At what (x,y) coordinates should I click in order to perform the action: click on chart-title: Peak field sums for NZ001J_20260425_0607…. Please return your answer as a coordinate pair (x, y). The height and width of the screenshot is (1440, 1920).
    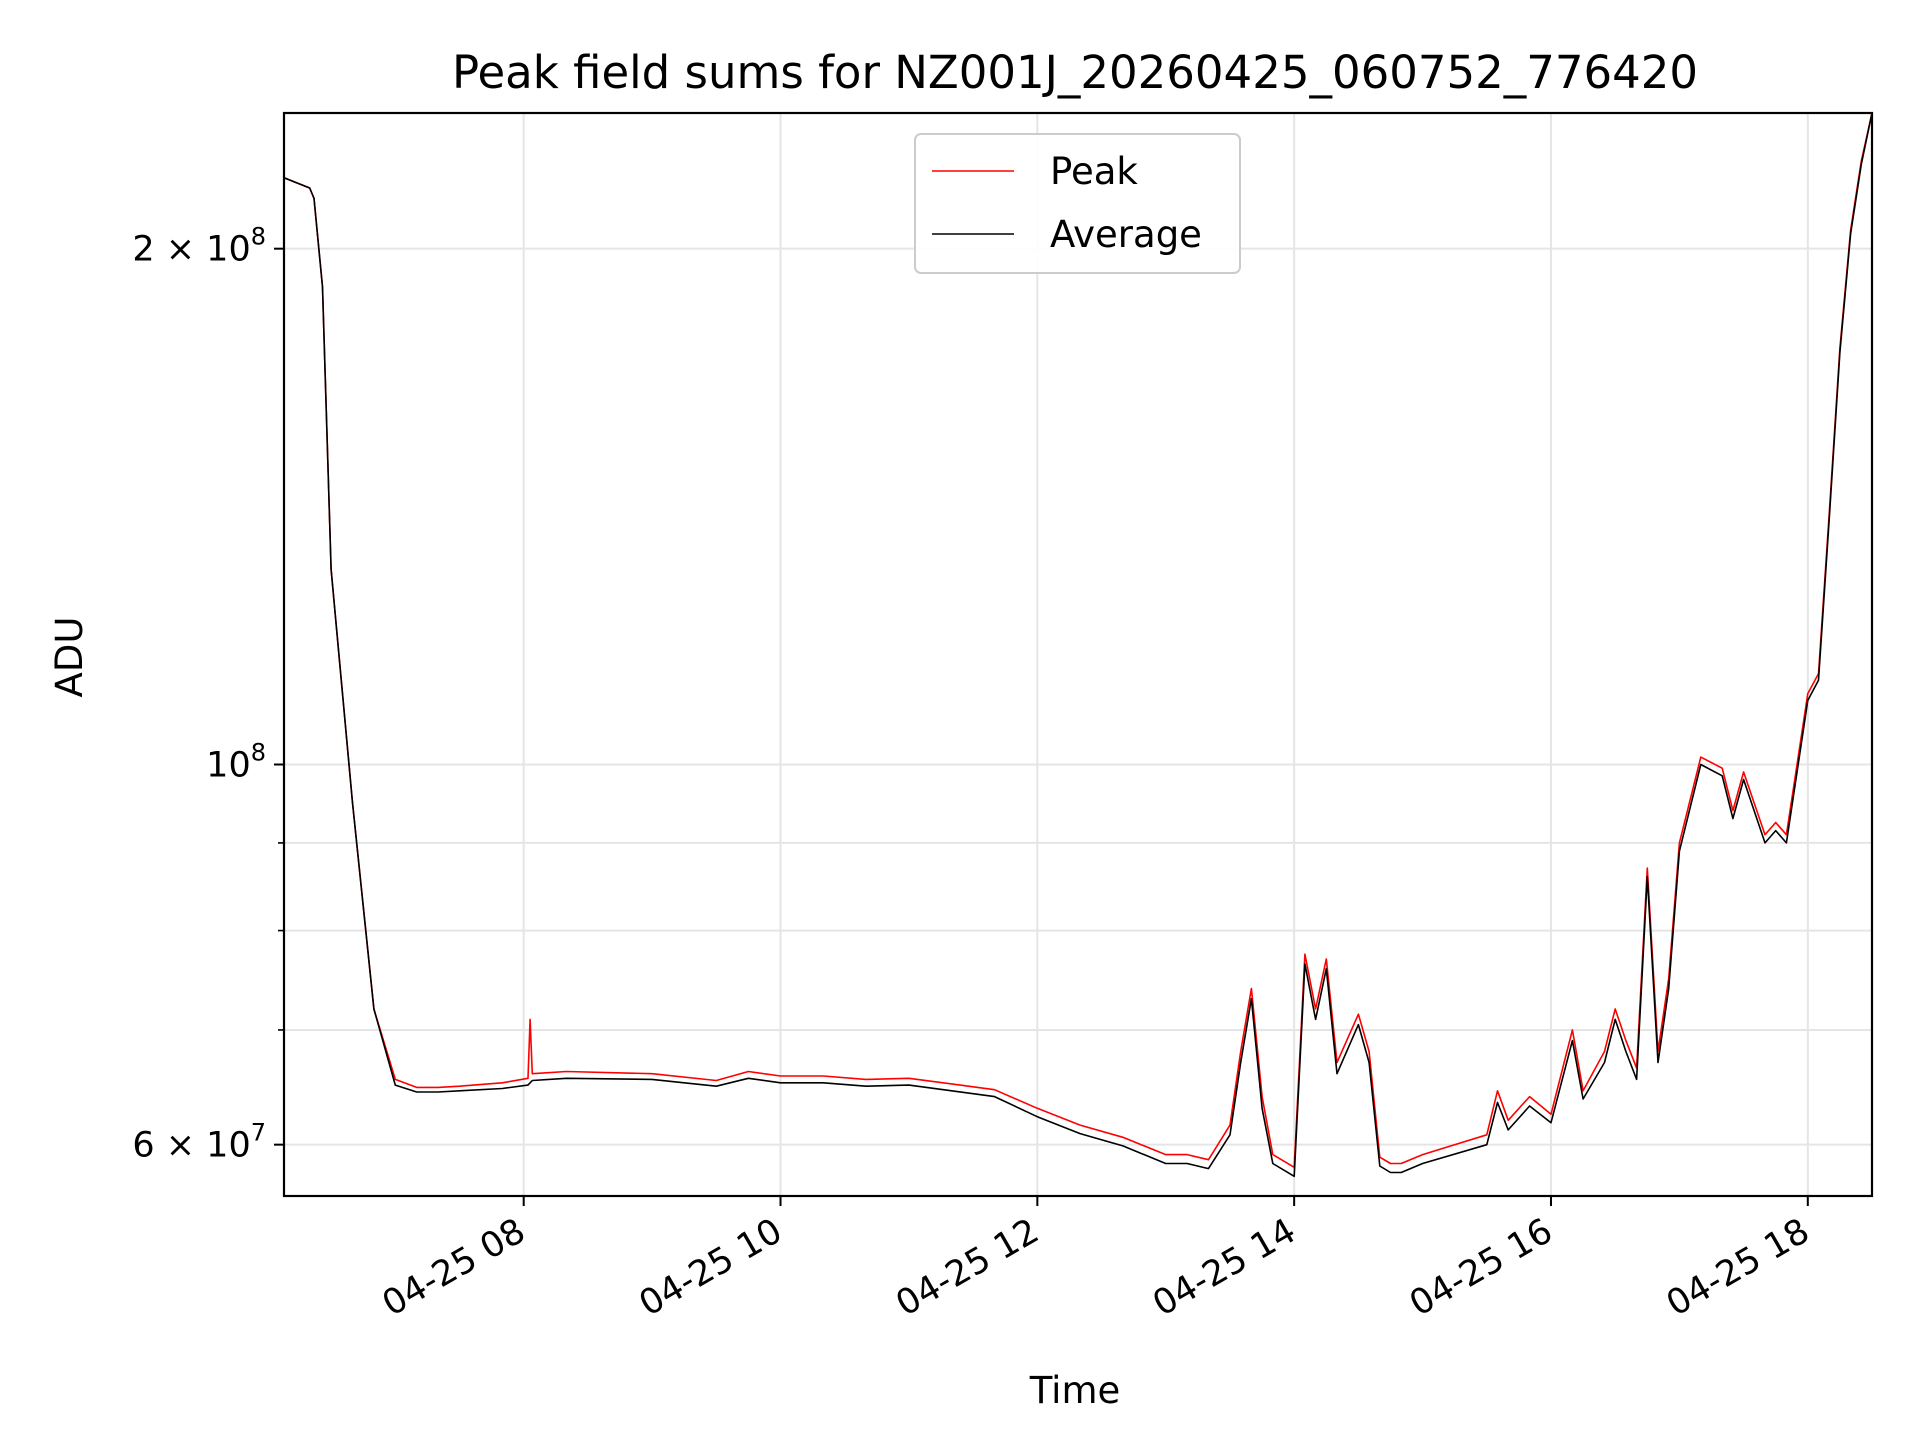
    Looking at the image, I should click on (1075, 72).